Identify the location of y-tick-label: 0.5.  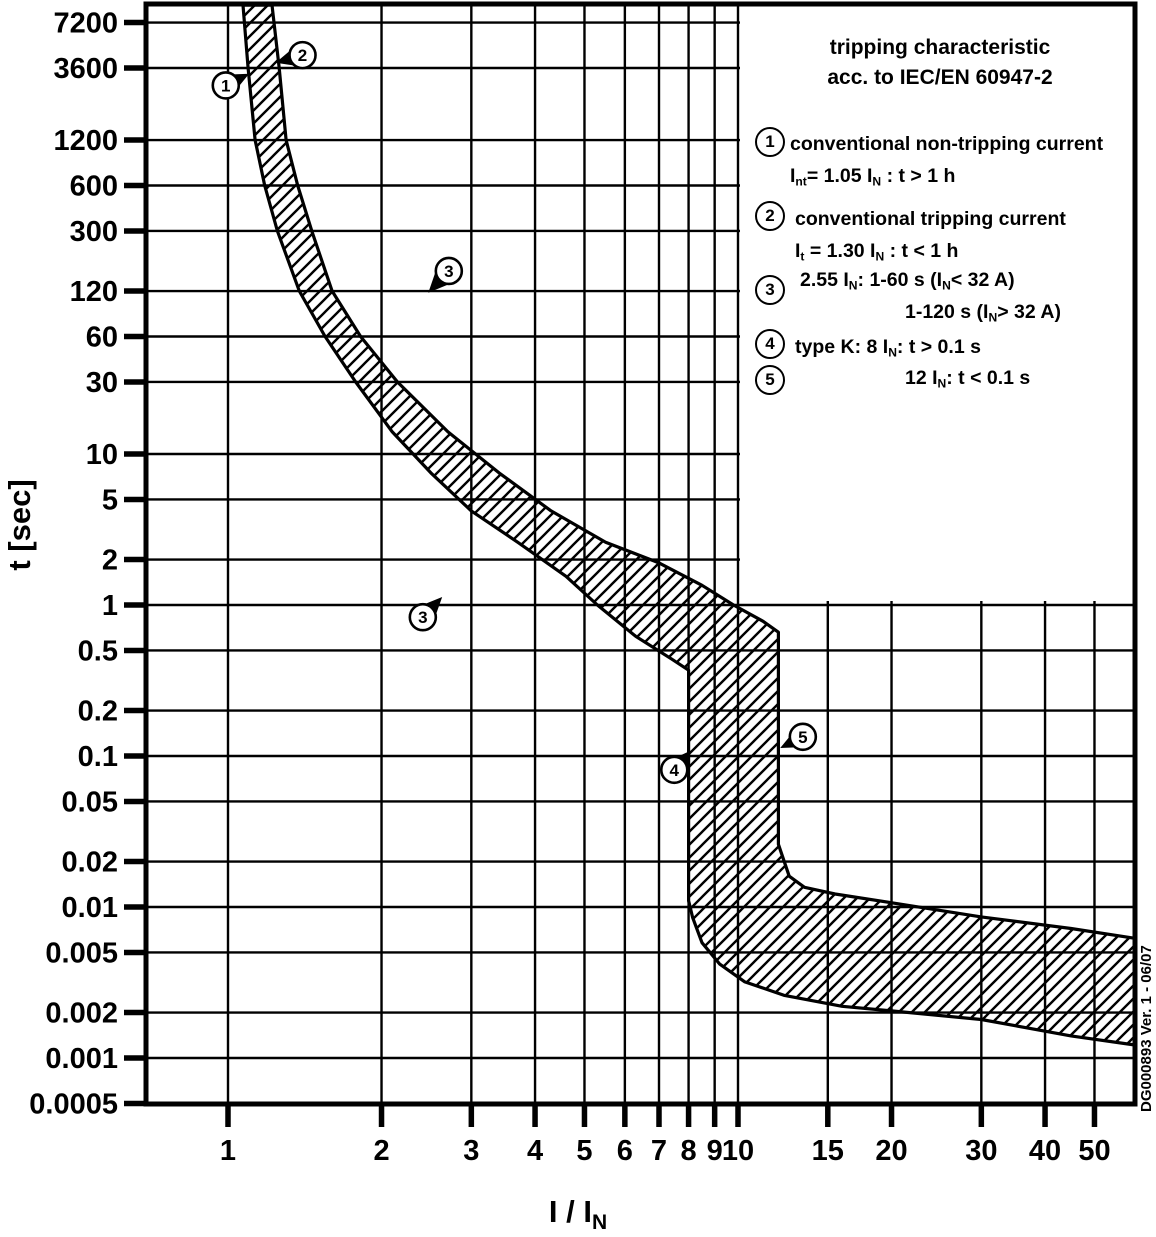
(98, 651).